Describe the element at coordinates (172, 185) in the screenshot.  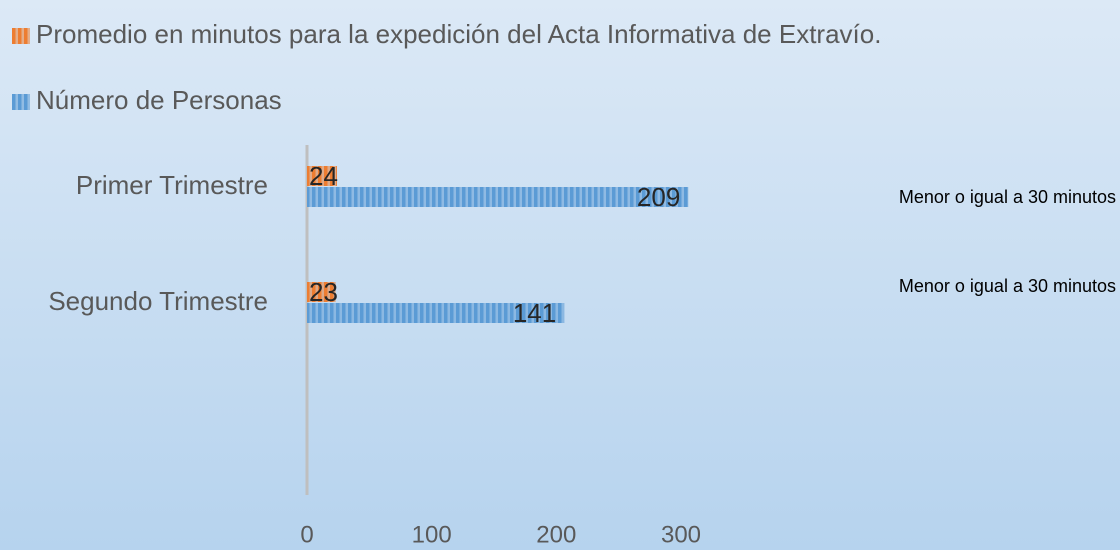
I see `category-label: Primer Trimestre` at that location.